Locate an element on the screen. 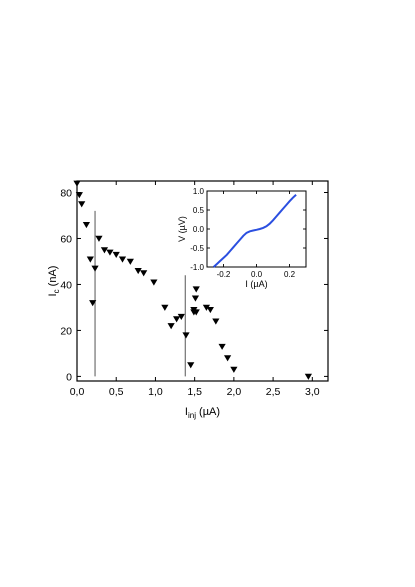 This screenshot has width=415, height=587. y-tick-label: 80 is located at coordinates (66, 193).